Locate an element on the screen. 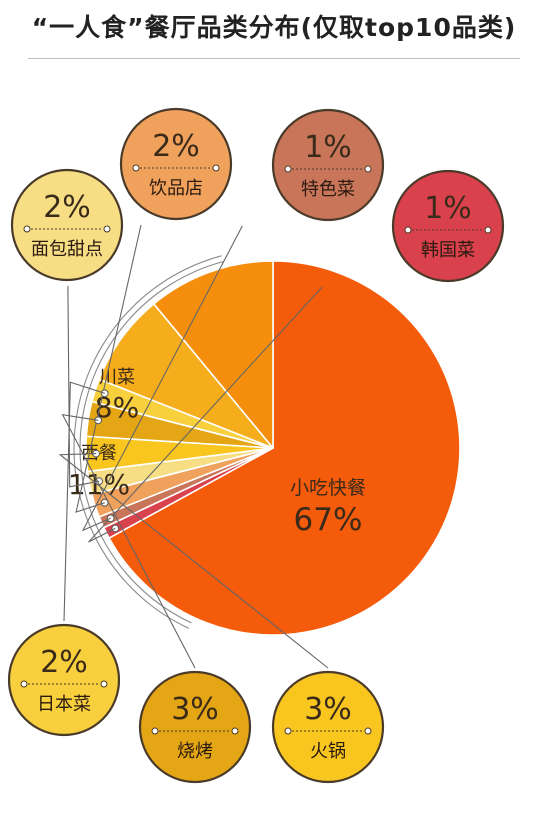  slice-label-0: 小吃快餐 is located at coordinates (328, 488).